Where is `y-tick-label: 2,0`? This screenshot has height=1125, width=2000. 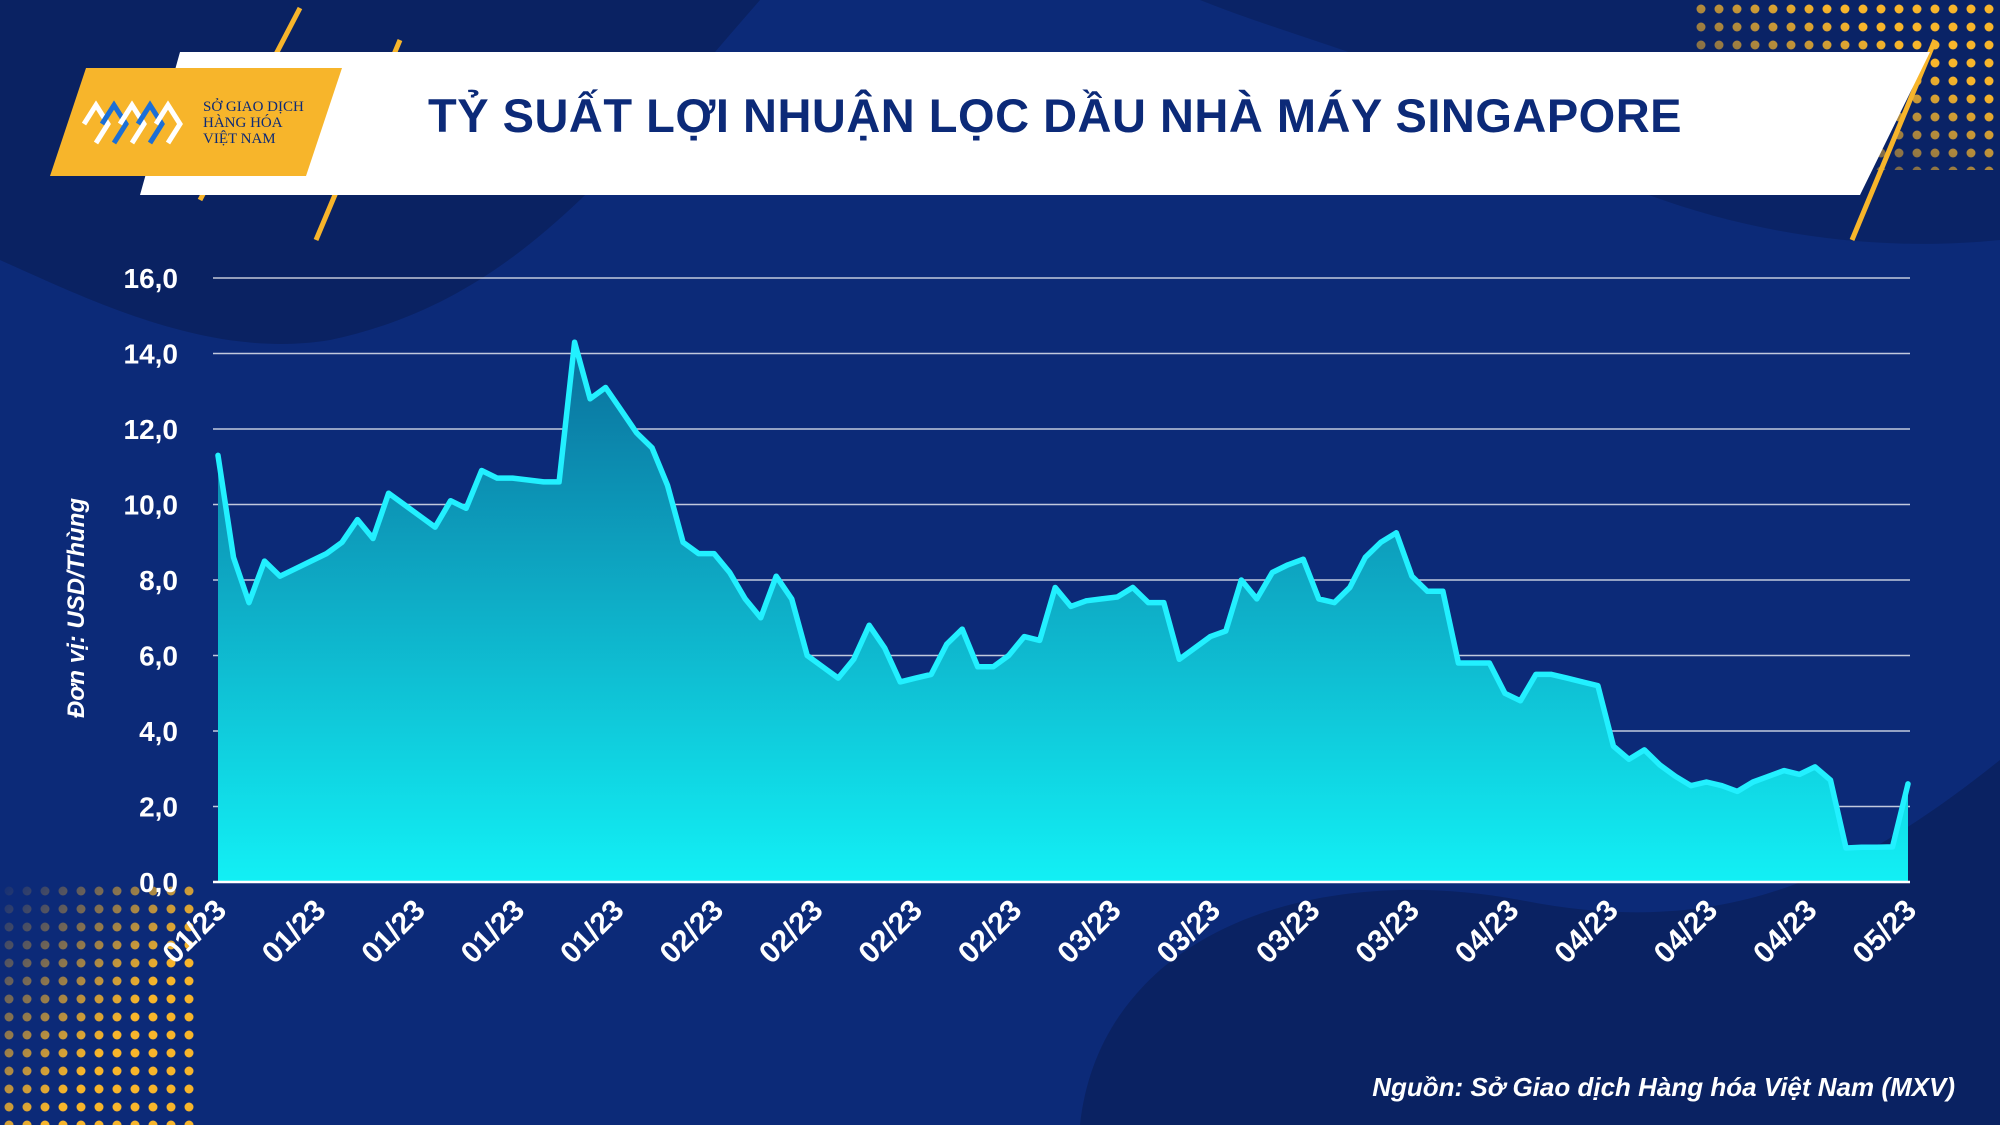 y-tick-label: 2,0 is located at coordinates (158, 807).